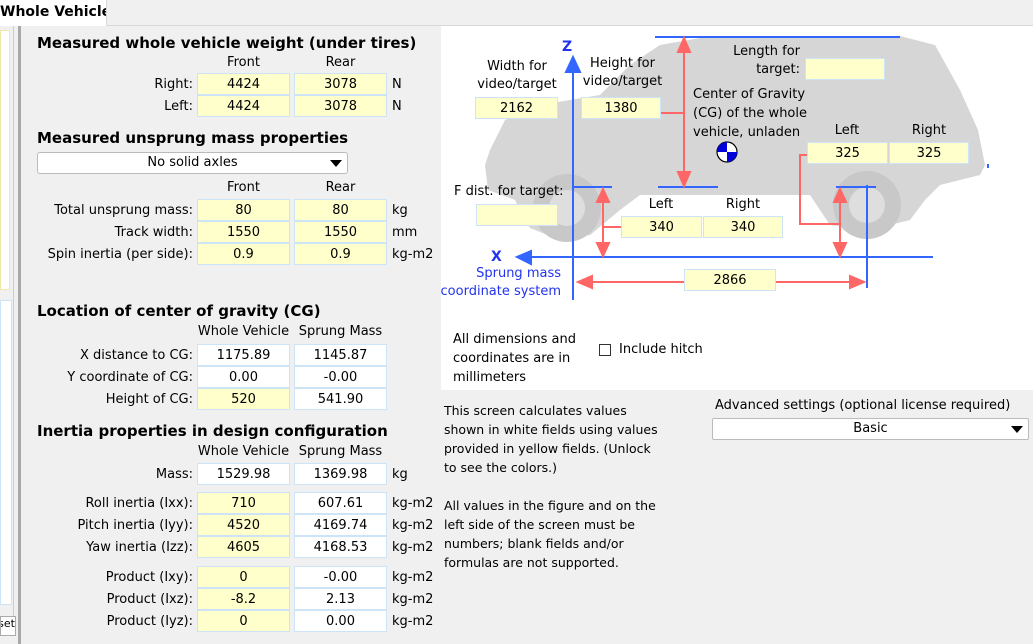 This screenshot has width=1033, height=644. I want to click on fdist-field, so click(517, 215).